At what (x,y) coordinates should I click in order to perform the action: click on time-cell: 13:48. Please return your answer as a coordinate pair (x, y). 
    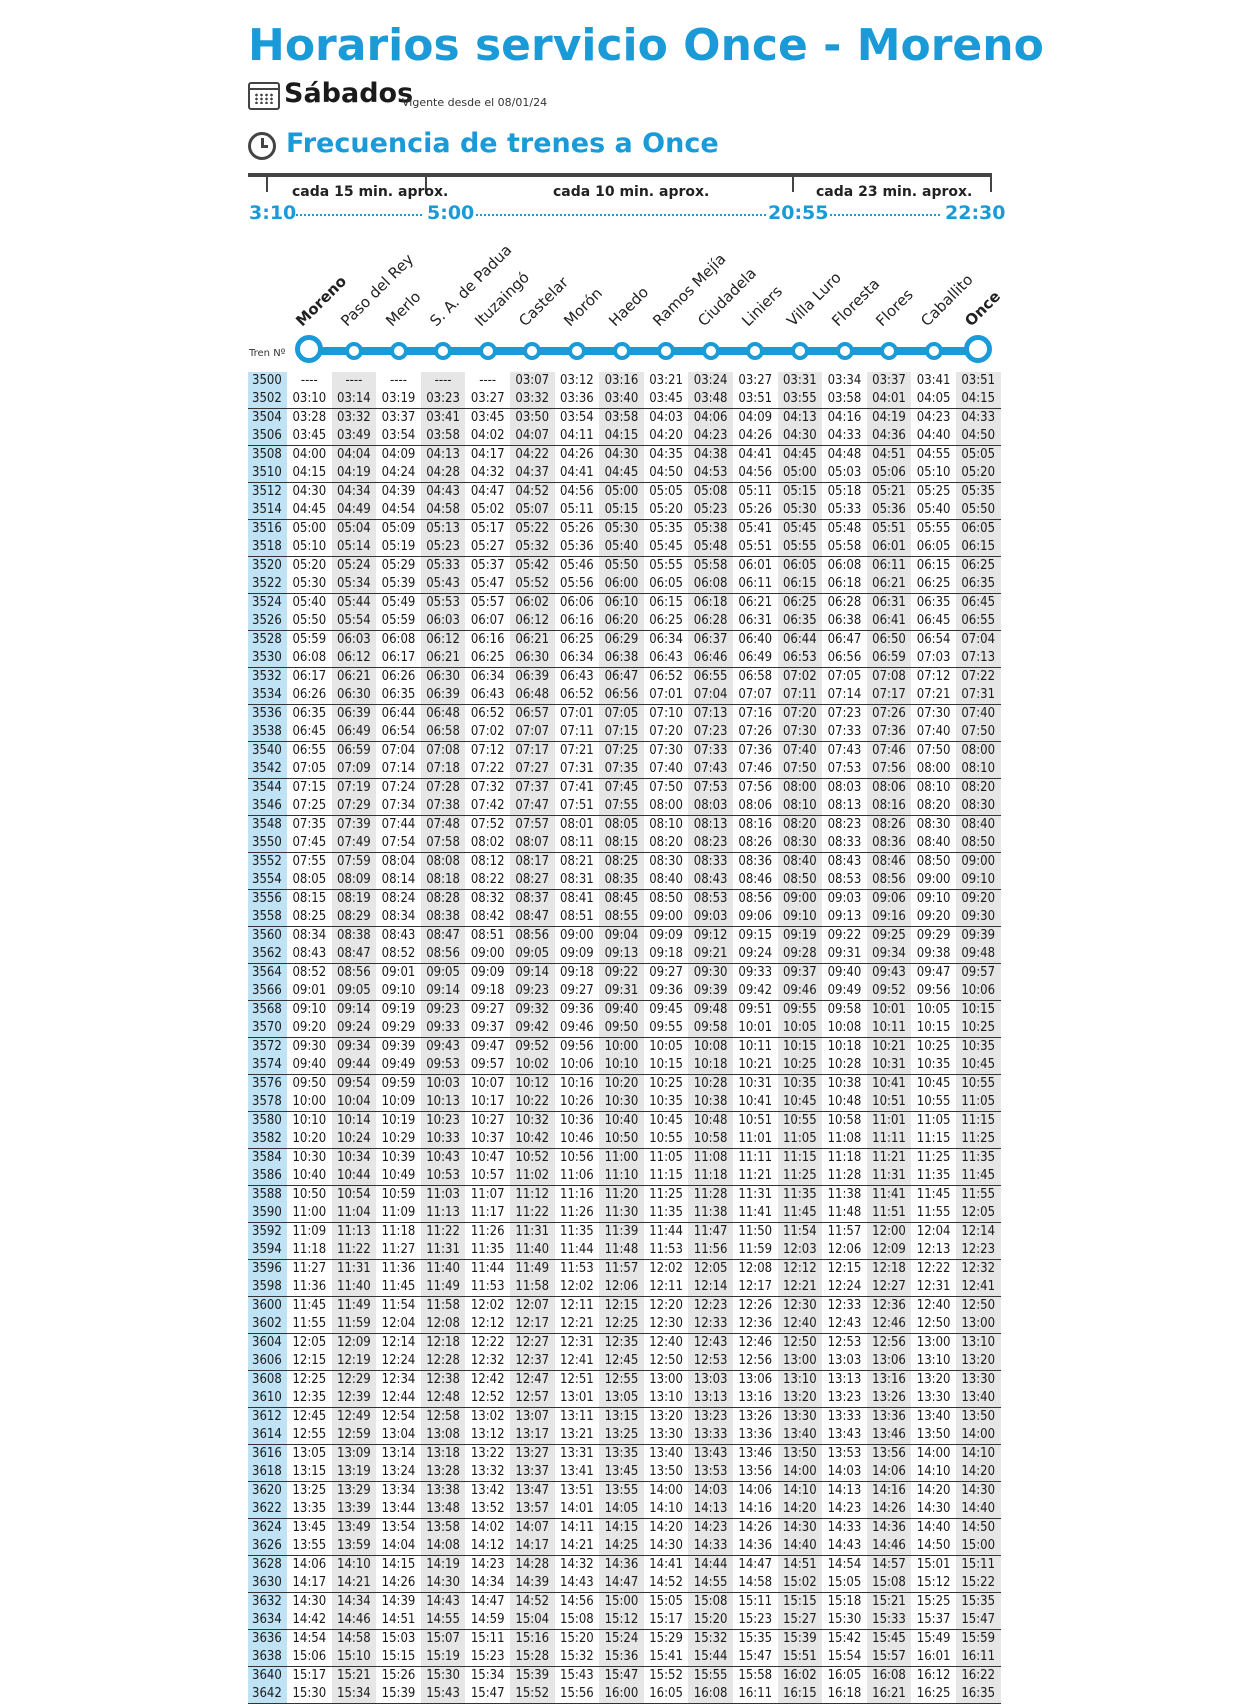
    Looking at the image, I should click on (443, 1509).